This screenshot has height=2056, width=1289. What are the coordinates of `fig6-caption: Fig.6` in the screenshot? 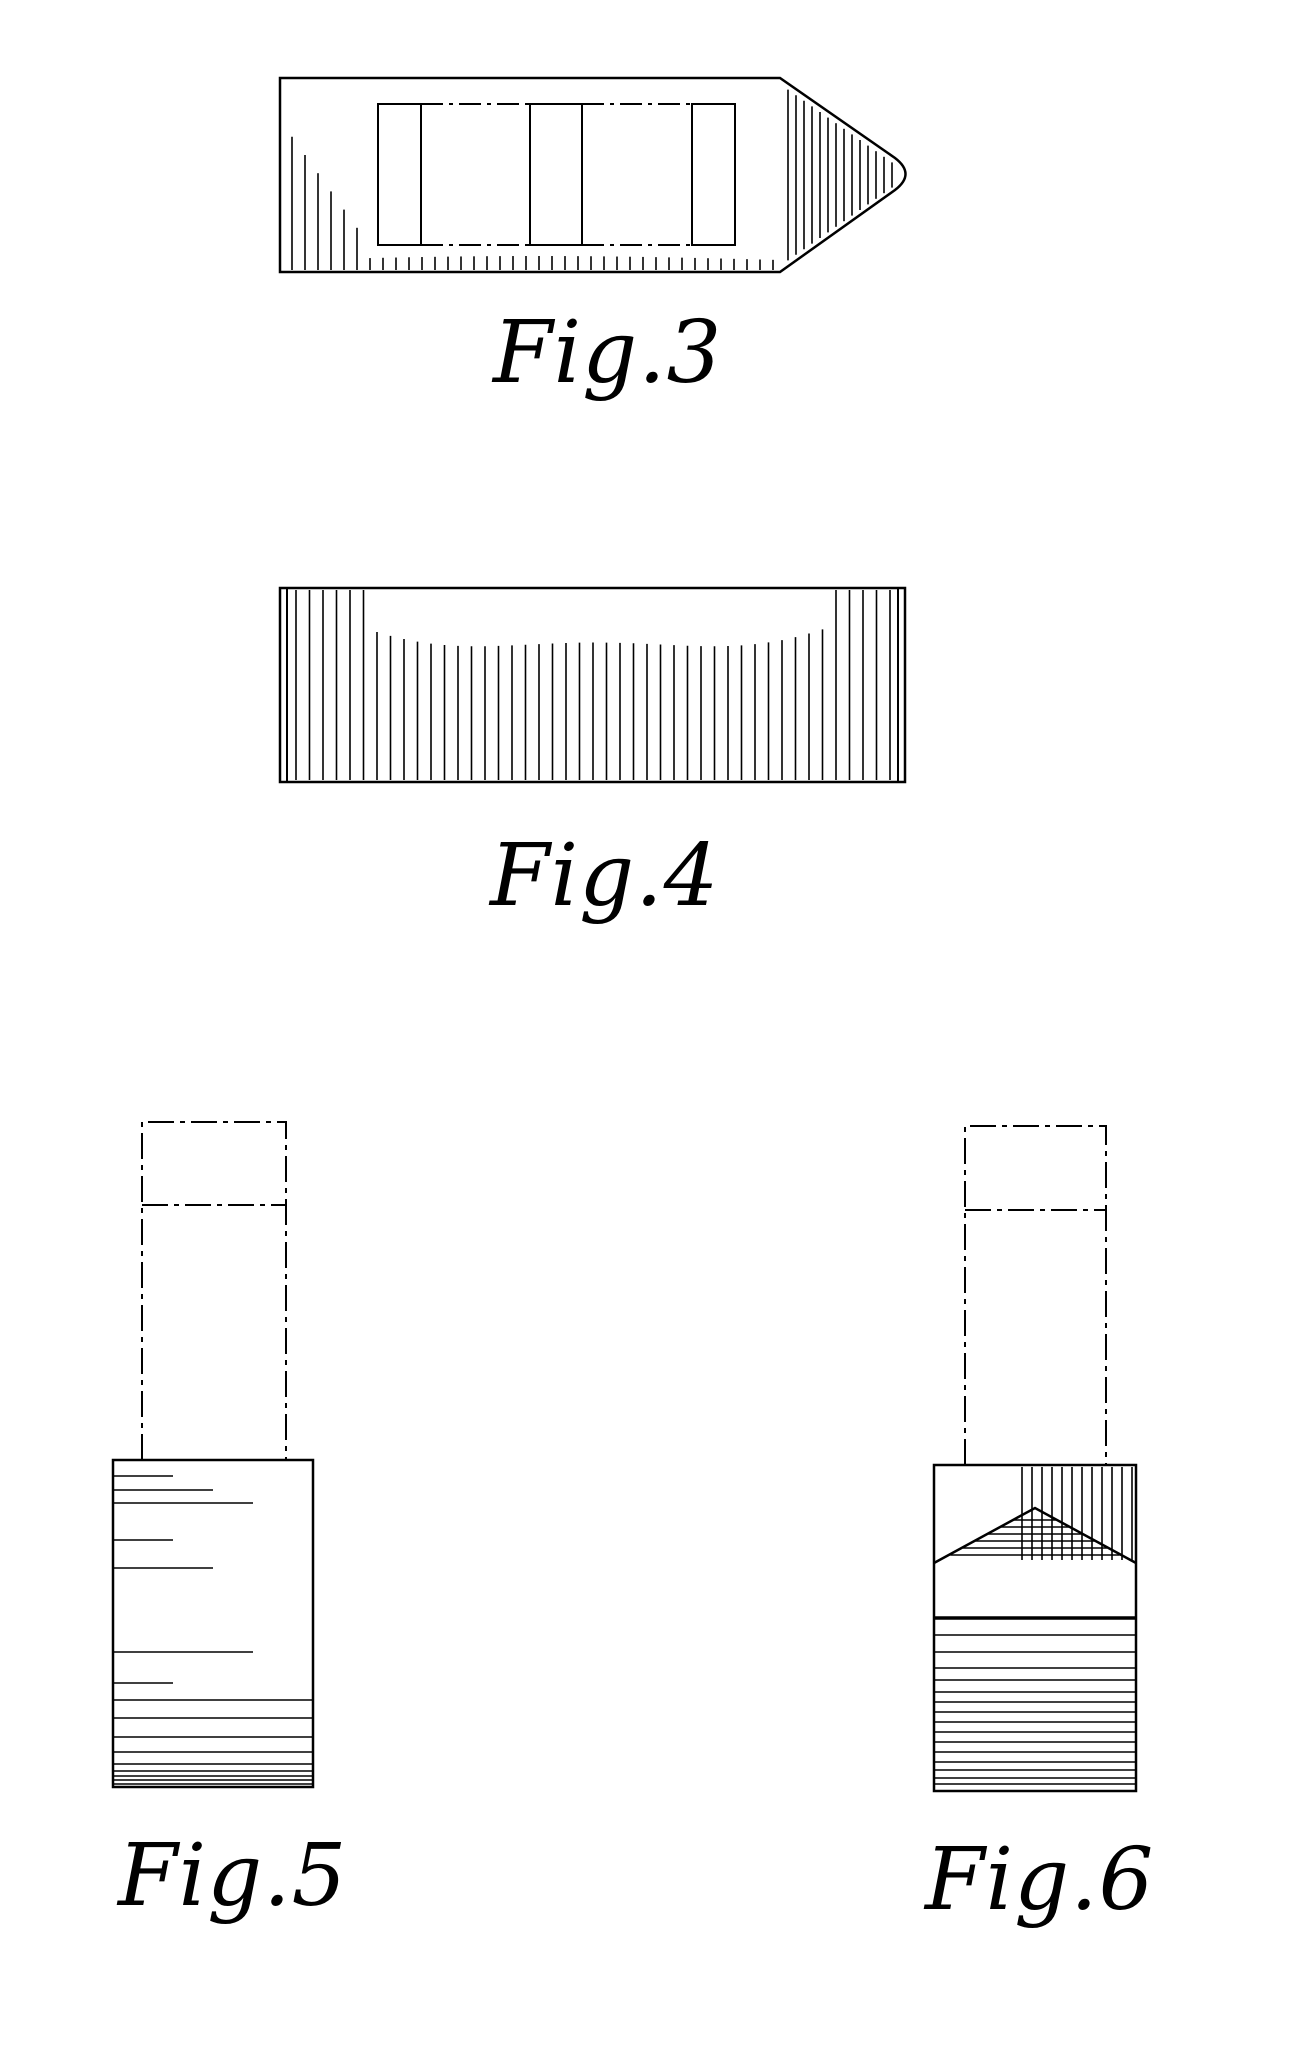 It's located at (1039, 1880).